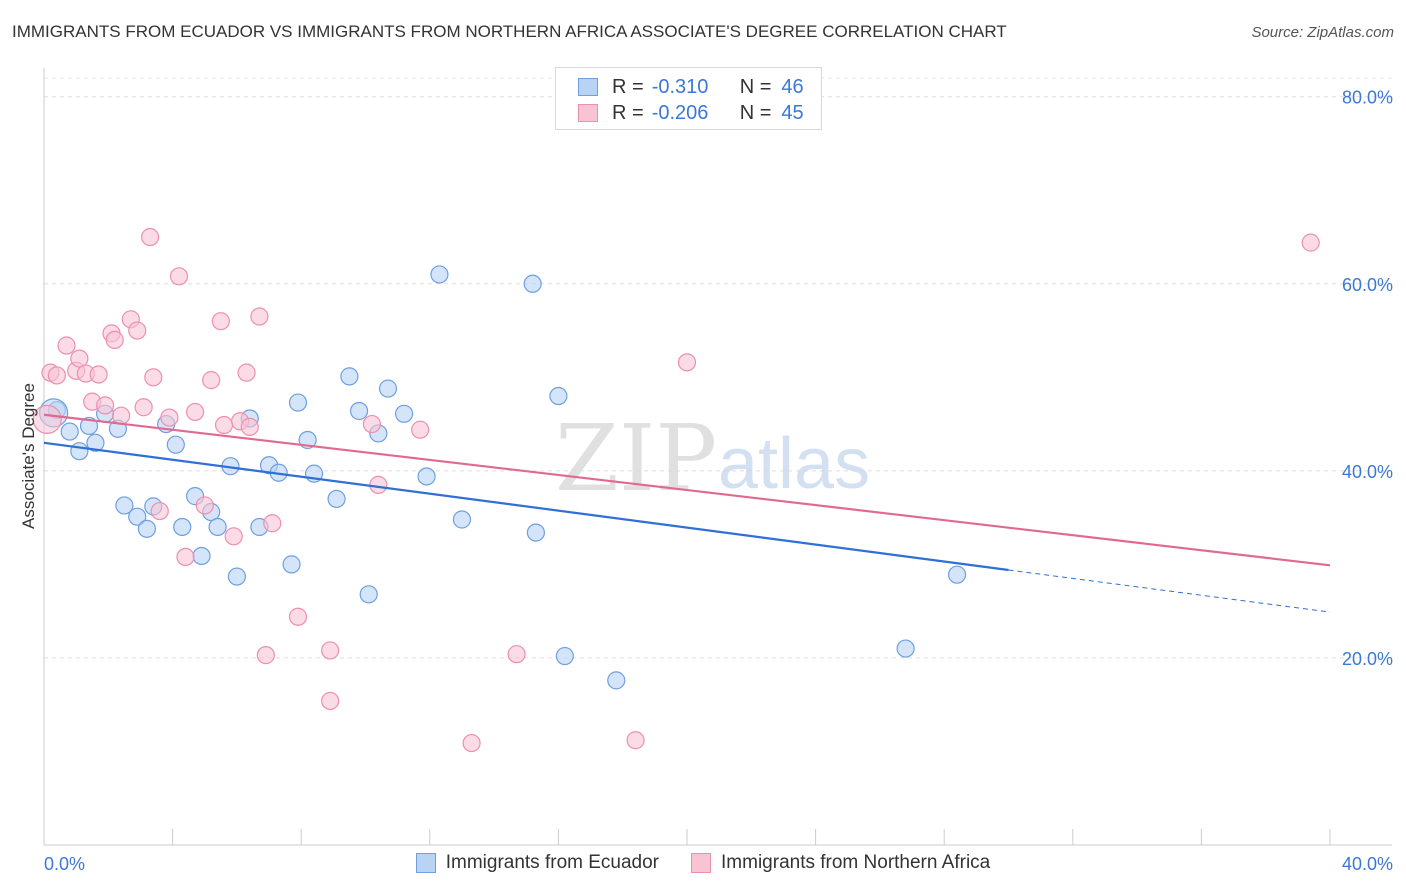 The image size is (1406, 892). What do you see at coordinates (64, 864) in the screenshot?
I see `x-tick-label: 0.0%` at bounding box center [64, 864].